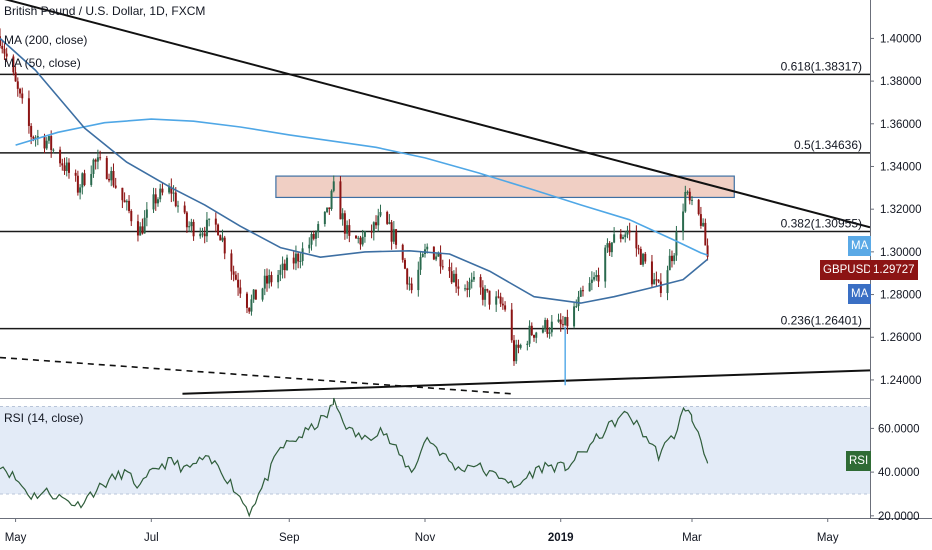 The width and height of the screenshot is (932, 550). I want to click on ma200-price-tag: MA, so click(860, 246).